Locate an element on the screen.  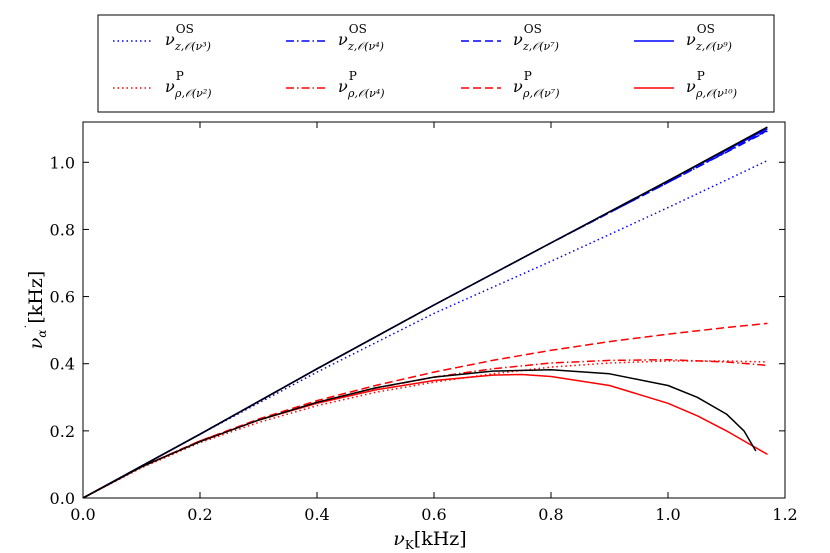
legend-label: νP ρ,𝒪(ν⁷) is located at coordinates (536, 84).